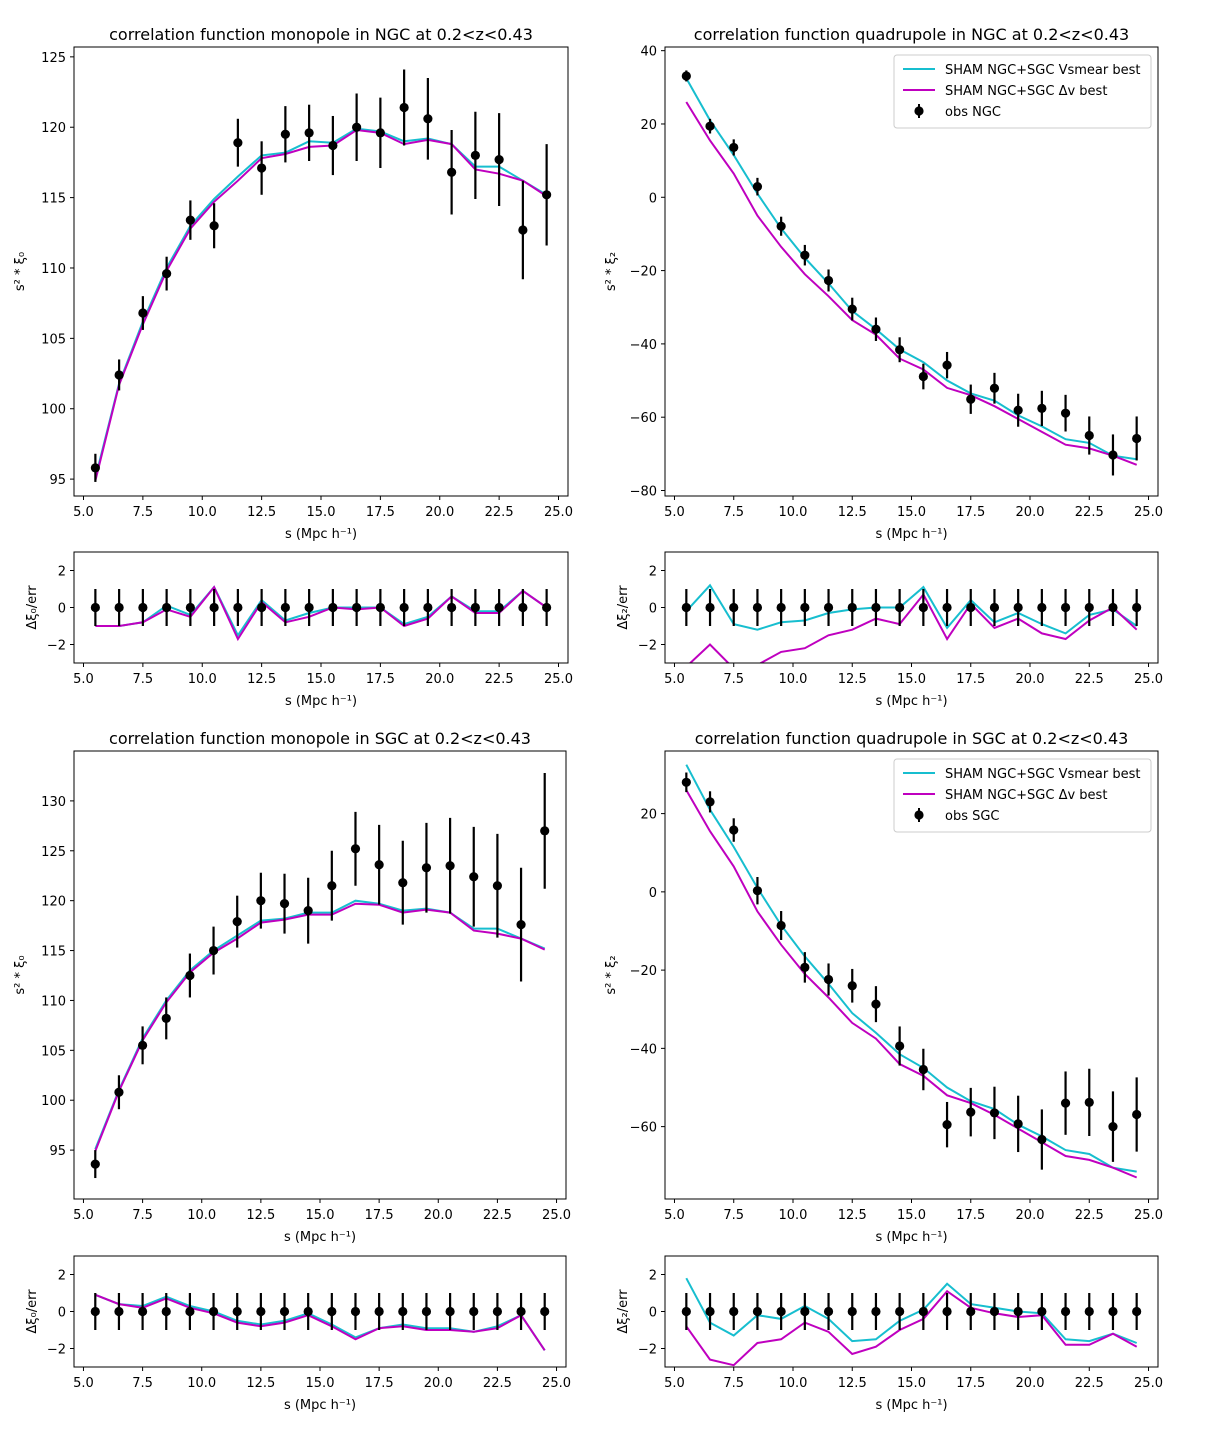  I want to click on y-axis-label: Δξ₂/err, so click(623, 1311).